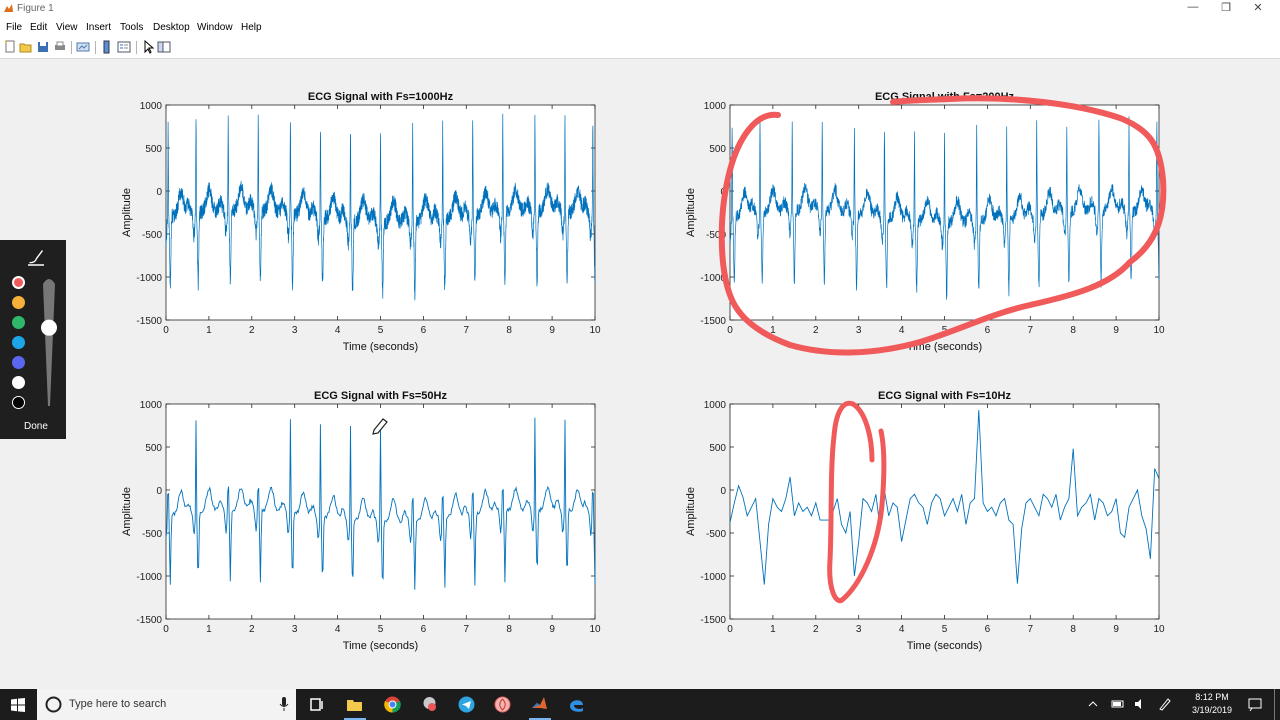 Image resolution: width=1280 pixels, height=720 pixels. Describe the element at coordinates (392, 704) in the screenshot. I see `chrome-icon` at that location.